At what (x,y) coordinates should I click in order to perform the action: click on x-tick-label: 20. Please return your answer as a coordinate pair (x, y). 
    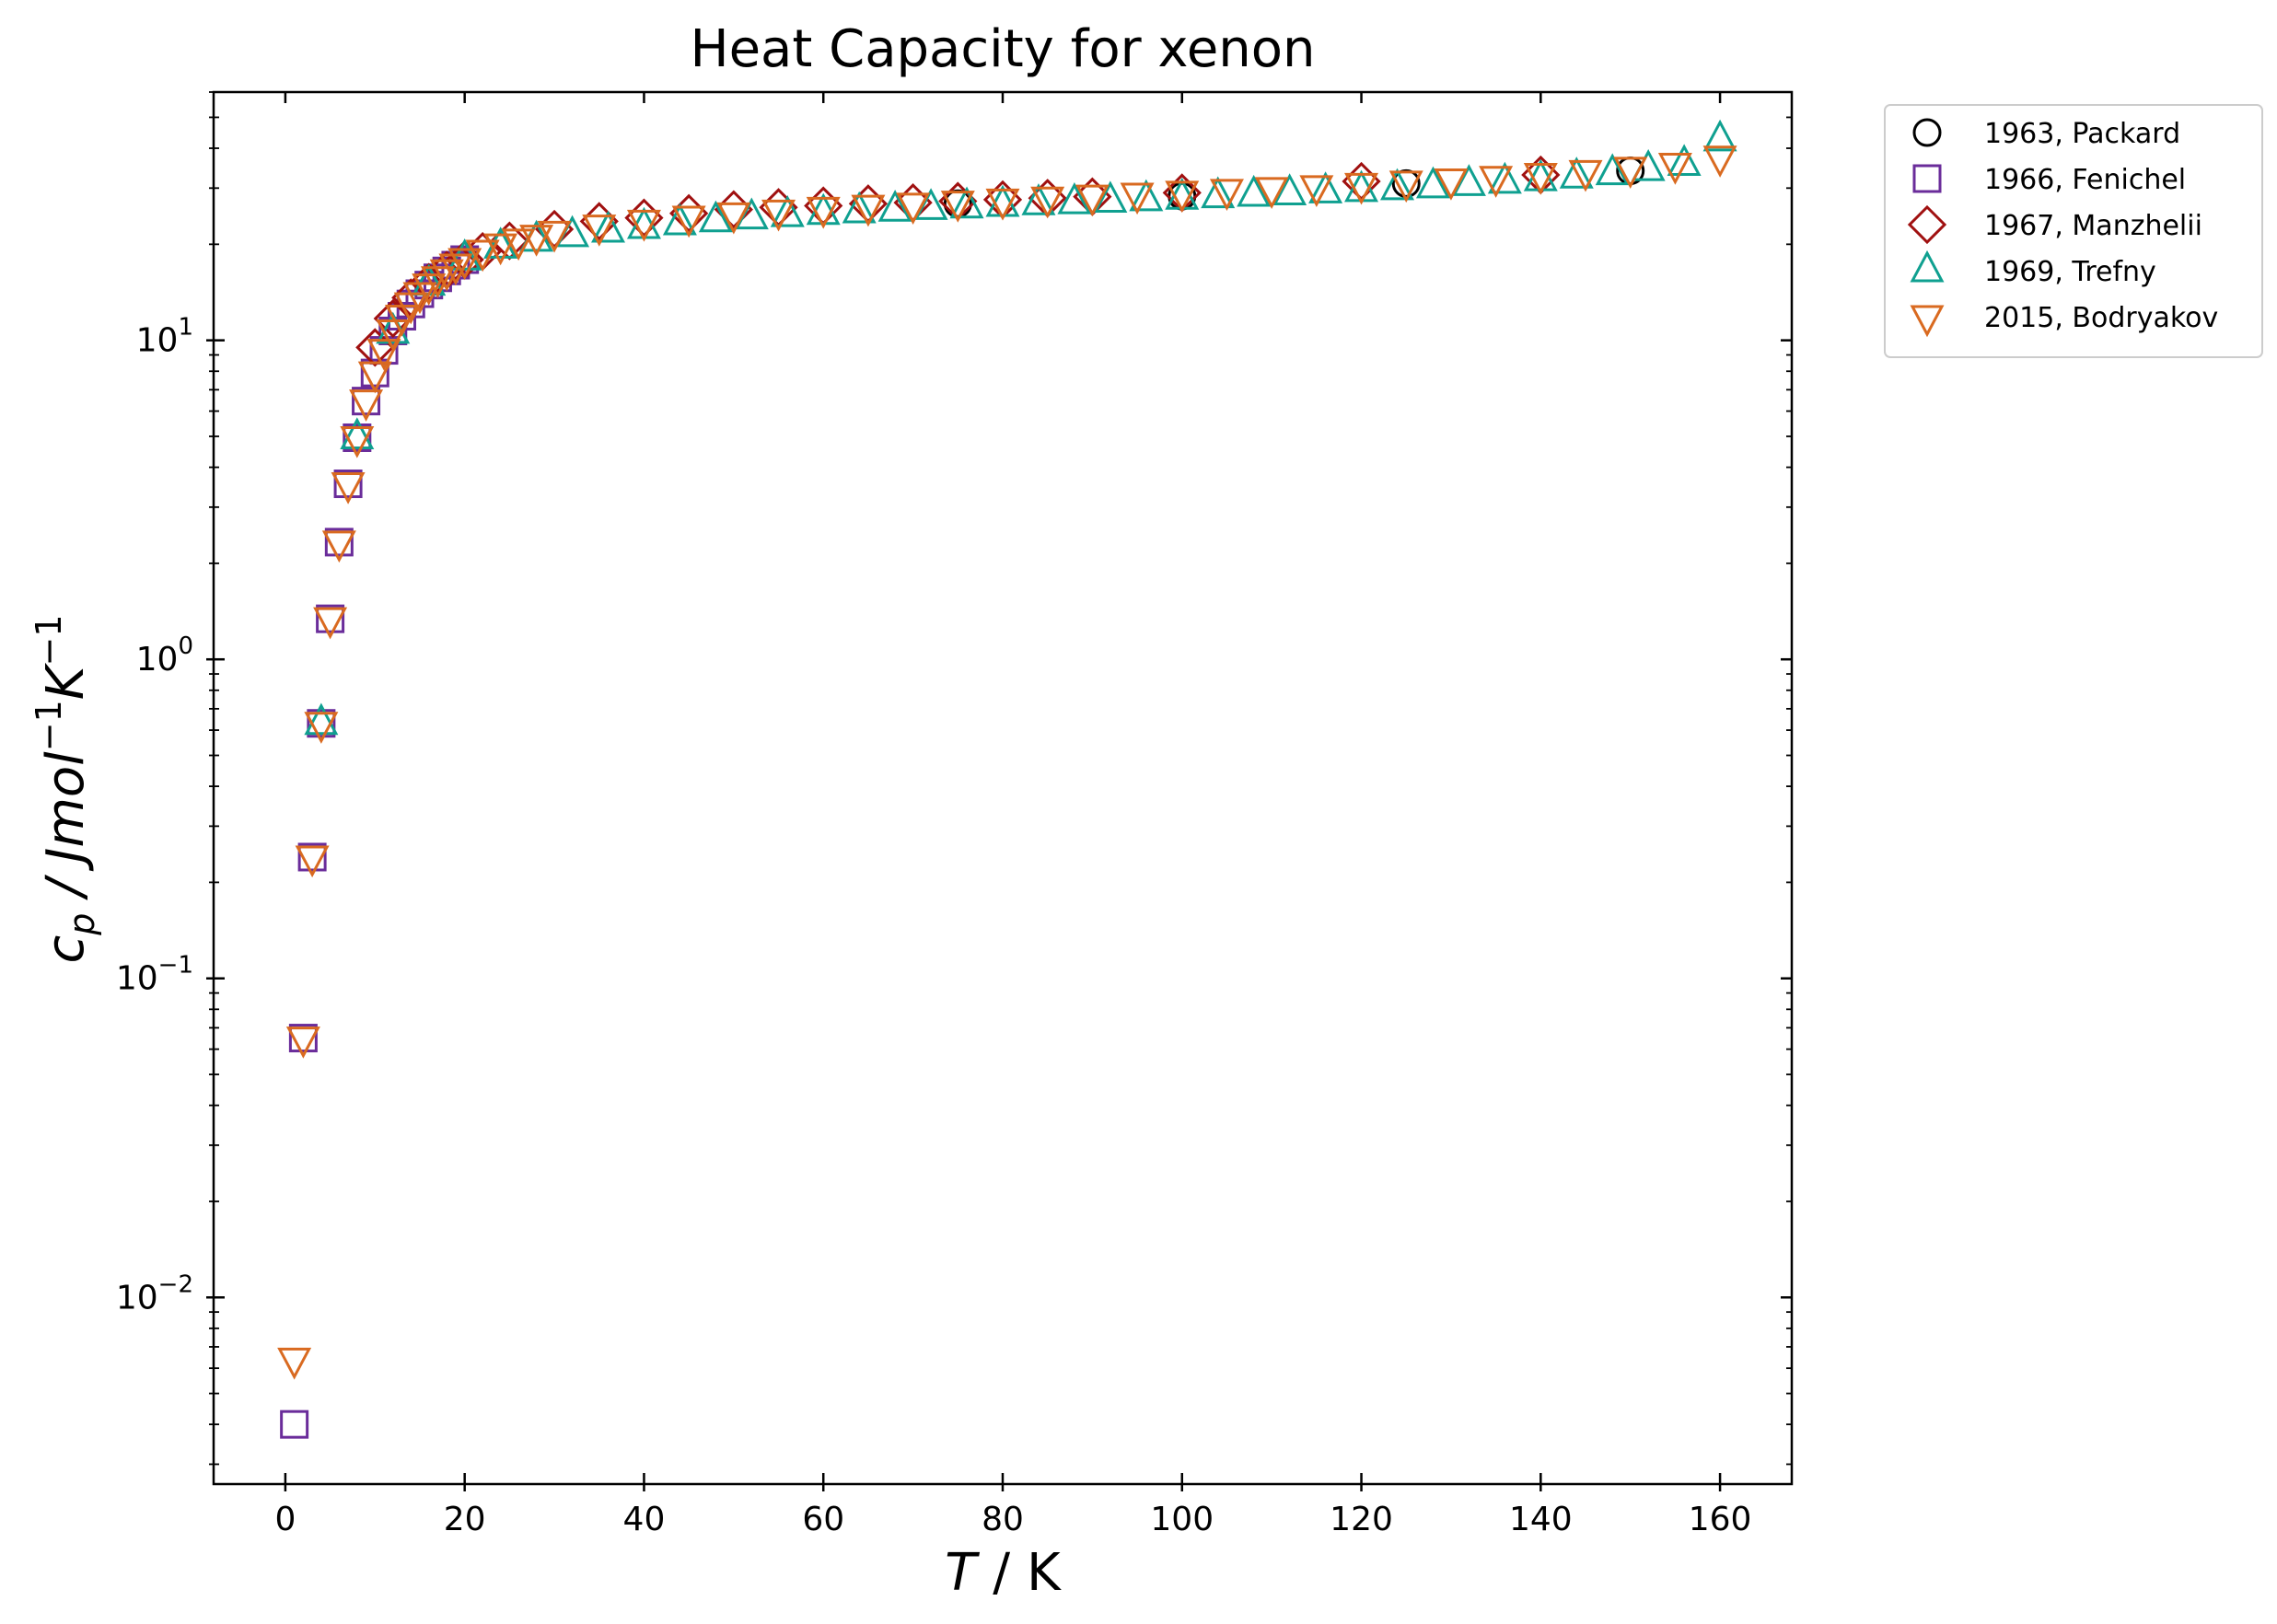
    Looking at the image, I should click on (465, 1519).